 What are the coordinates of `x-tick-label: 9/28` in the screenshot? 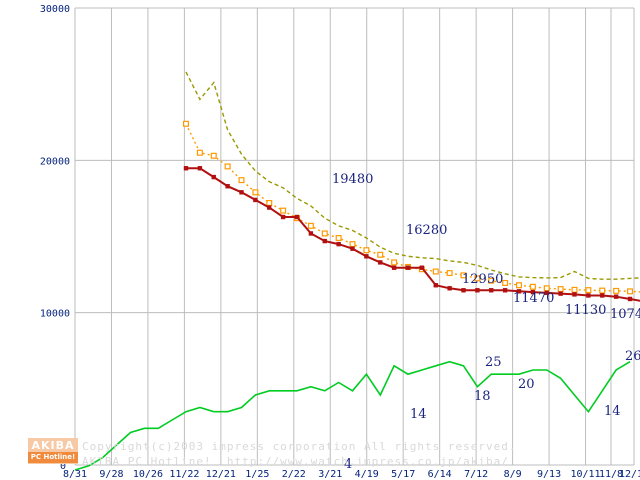 It's located at (111, 474).